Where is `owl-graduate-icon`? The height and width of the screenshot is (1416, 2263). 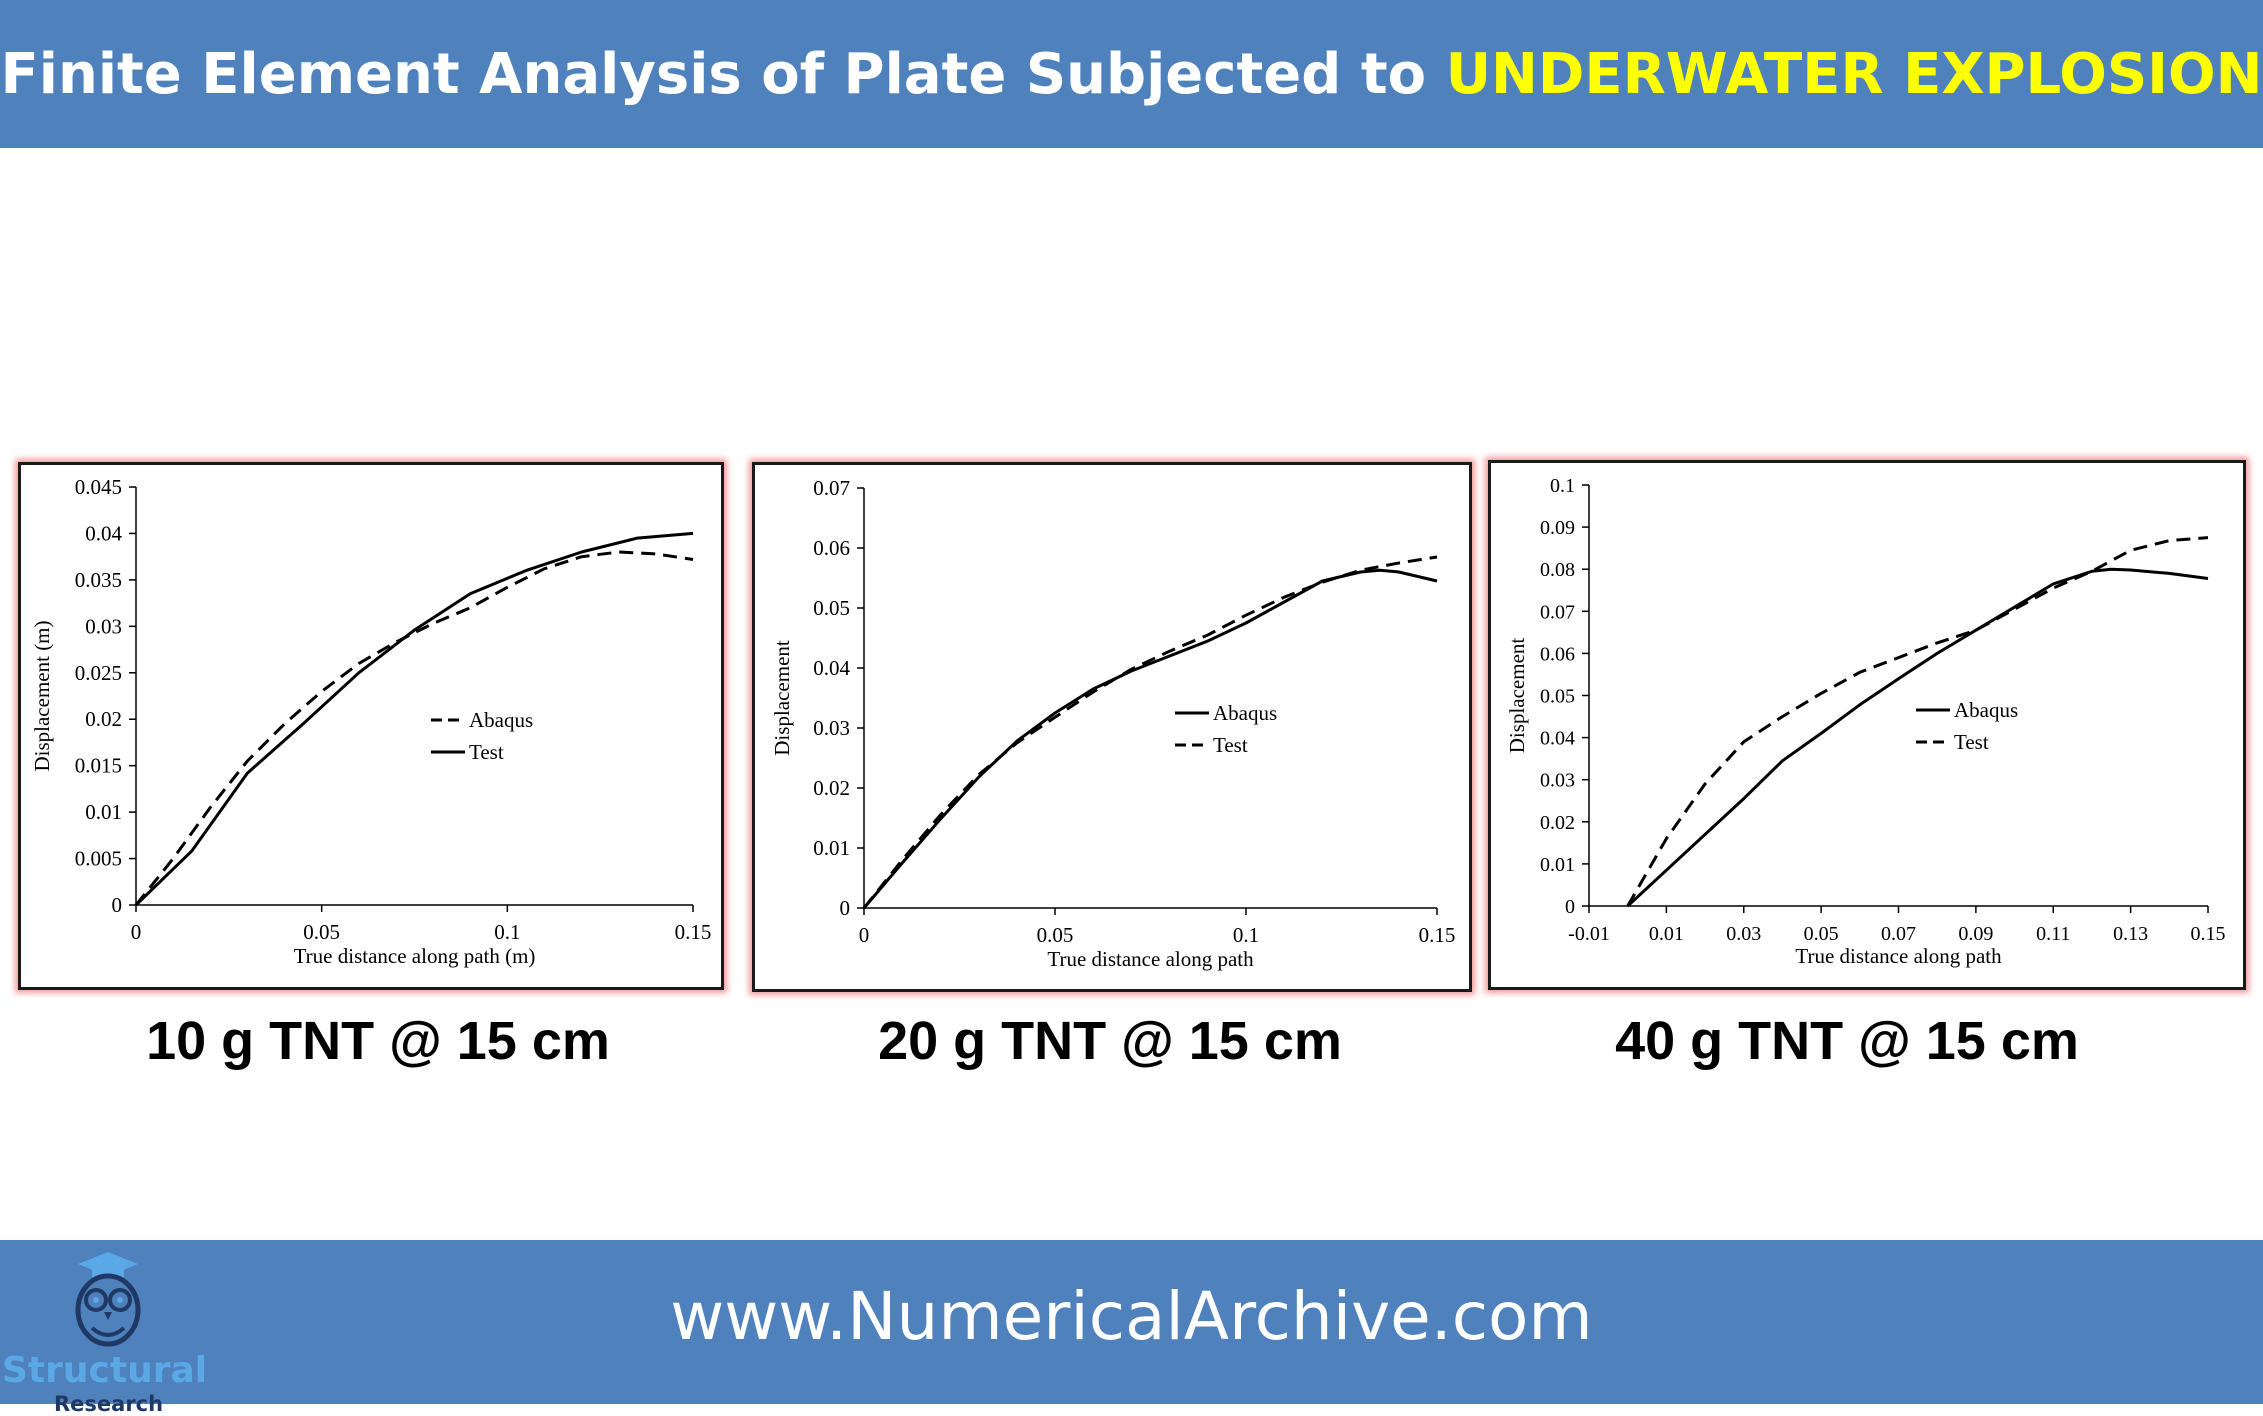
owl-graduate-icon is located at coordinates (108, 1299).